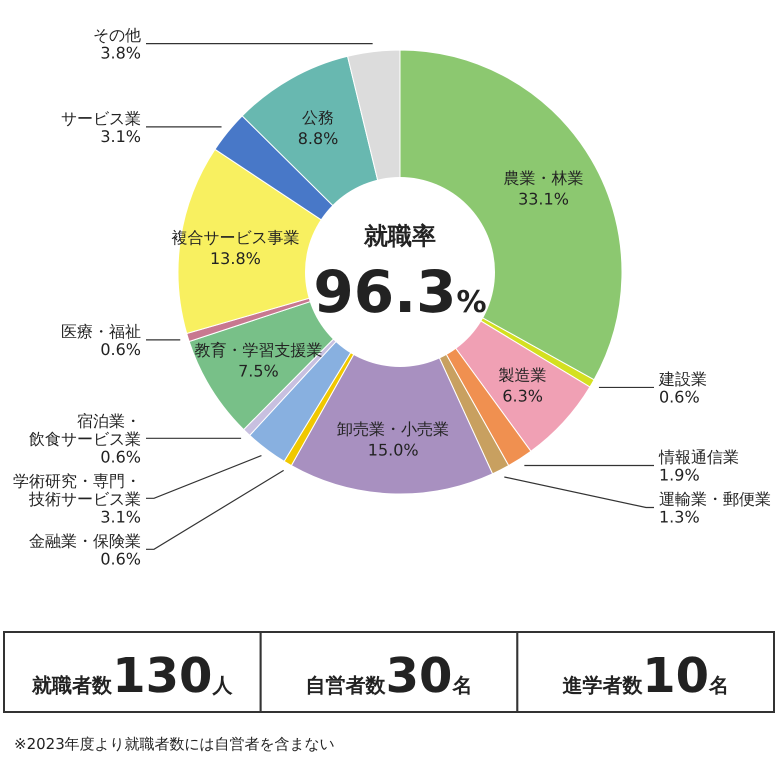  What do you see at coordinates (399, 236) in the screenshot?
I see `text: 就職率` at bounding box center [399, 236].